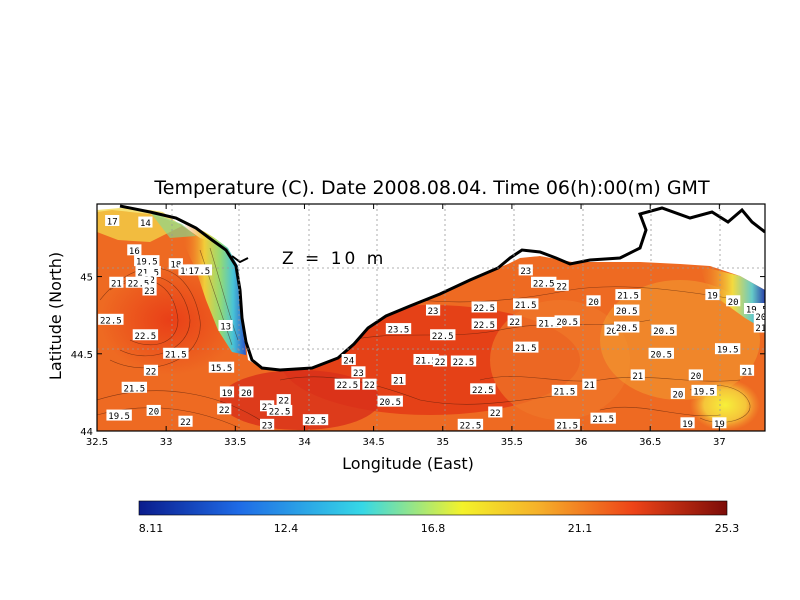 The height and width of the screenshot is (600, 800). Describe the element at coordinates (82, 355) in the screenshot. I see `y-tick-label: 44.5` at that location.